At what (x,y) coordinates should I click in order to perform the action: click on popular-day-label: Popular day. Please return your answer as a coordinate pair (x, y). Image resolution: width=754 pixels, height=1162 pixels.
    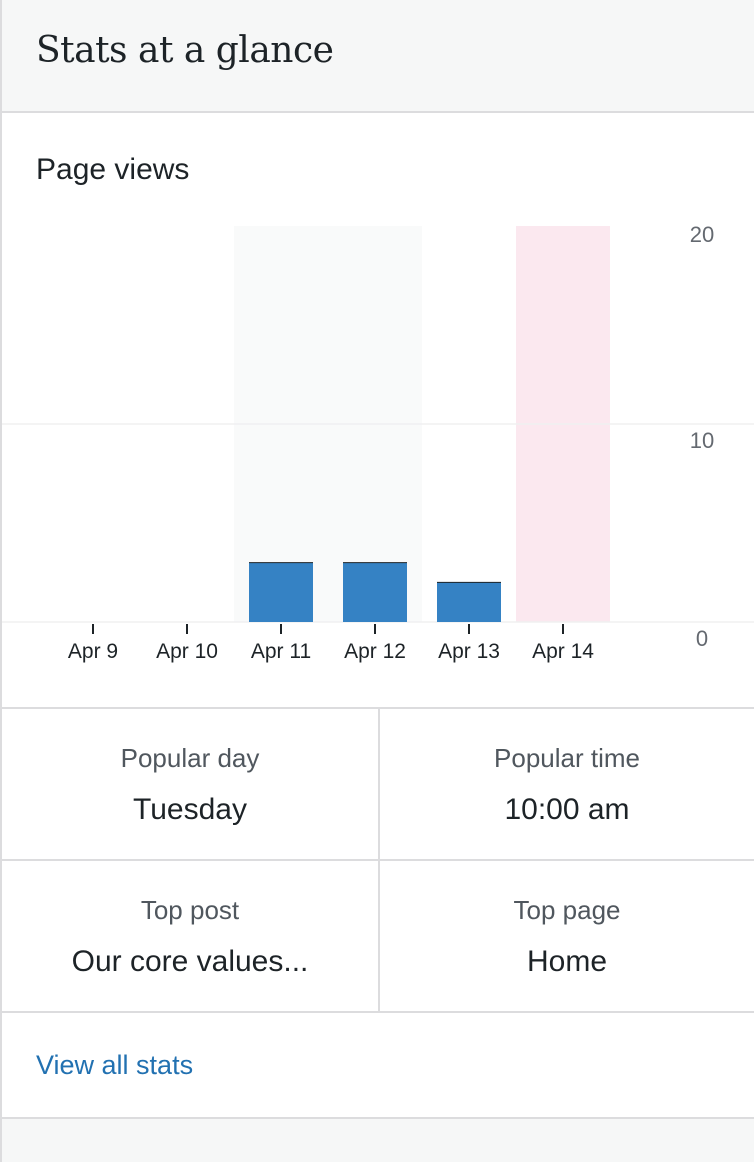
    Looking at the image, I should click on (190, 758).